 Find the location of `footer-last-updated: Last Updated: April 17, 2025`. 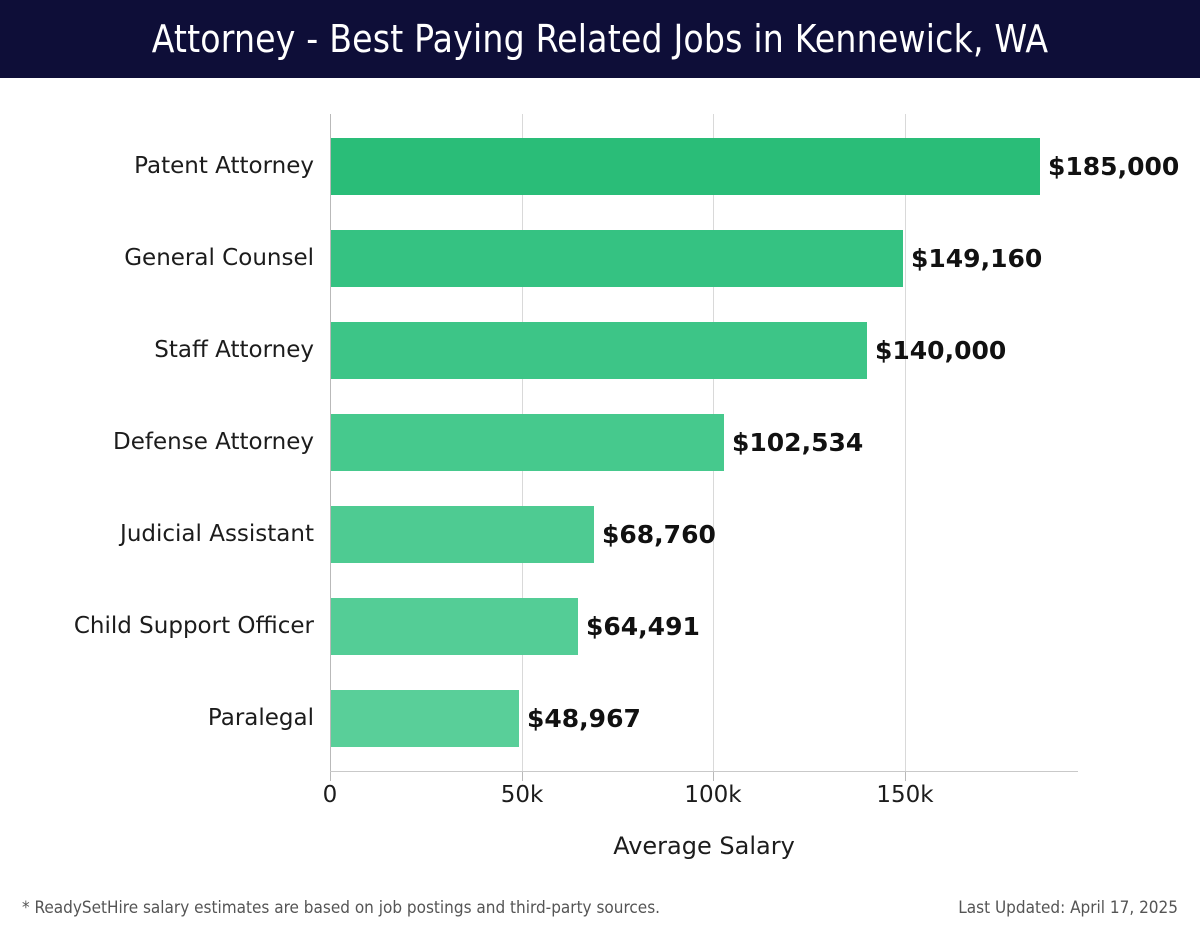

footer-last-updated: Last Updated: April 17, 2025 is located at coordinates (1068, 908).